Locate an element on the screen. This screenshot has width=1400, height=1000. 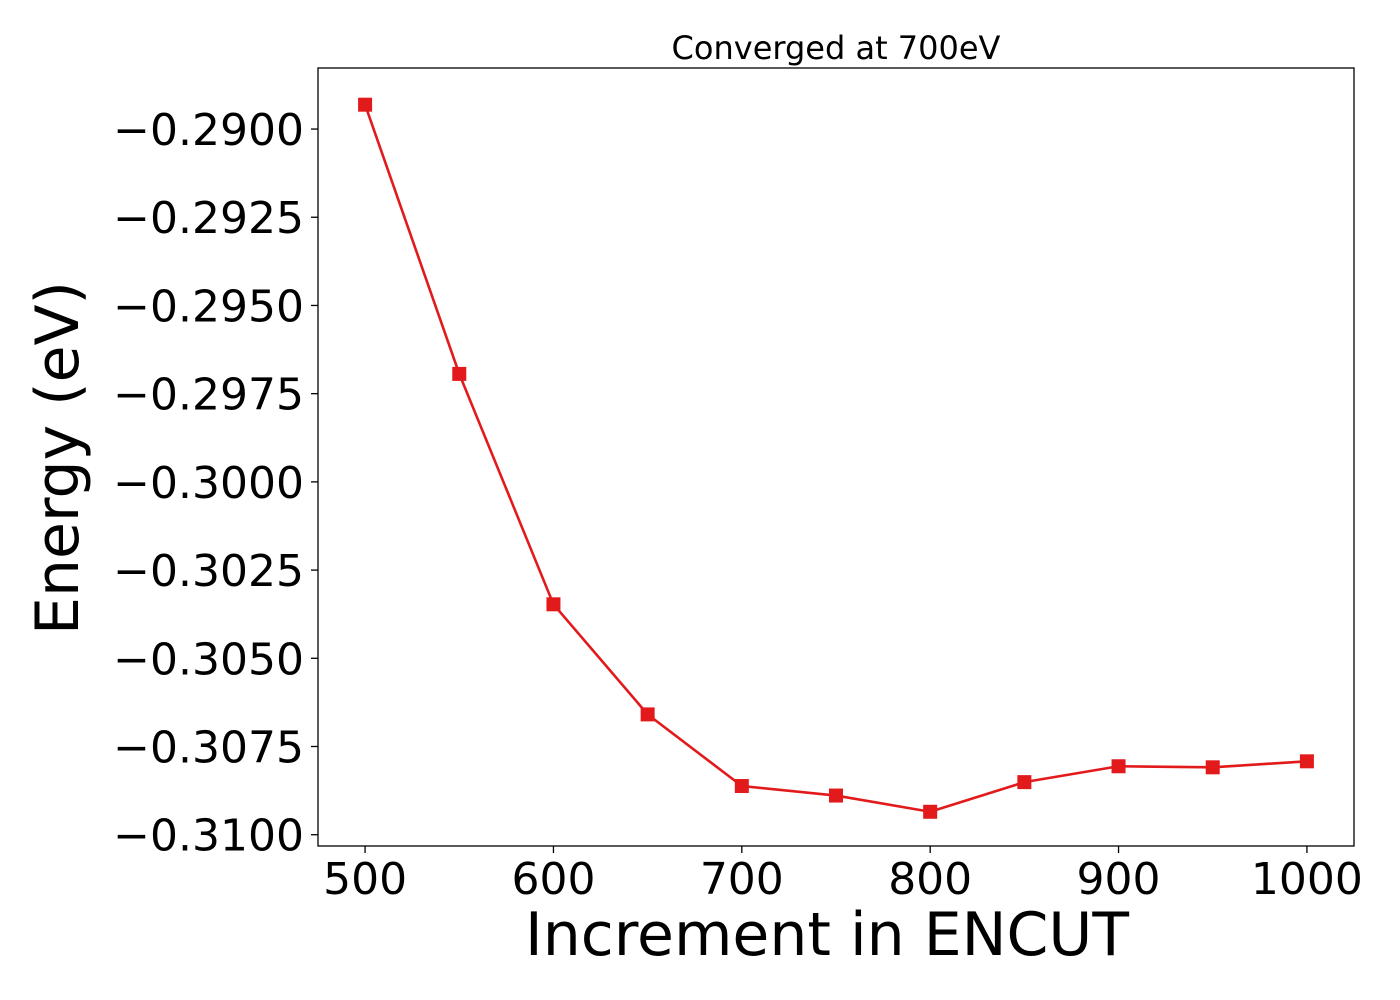
y-tick-label: −0.2975 is located at coordinates (208, 395).